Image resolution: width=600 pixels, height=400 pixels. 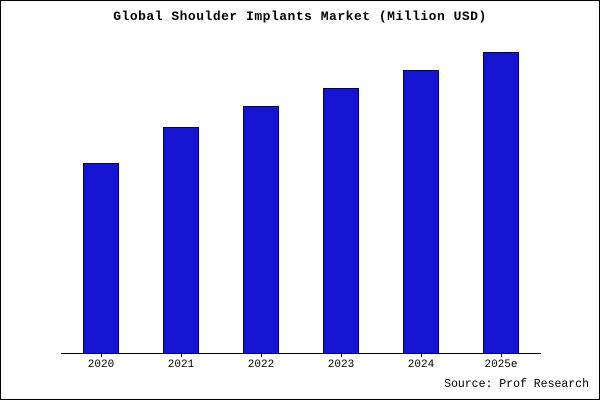 I want to click on bar-2022, so click(x=261, y=229).